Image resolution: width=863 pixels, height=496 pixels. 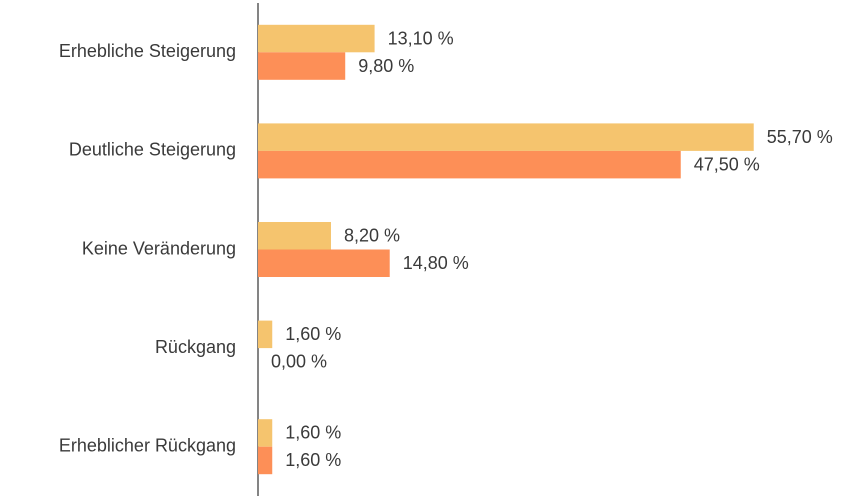 What do you see at coordinates (372, 236) in the screenshot?
I see `value-label: 8,20 %` at bounding box center [372, 236].